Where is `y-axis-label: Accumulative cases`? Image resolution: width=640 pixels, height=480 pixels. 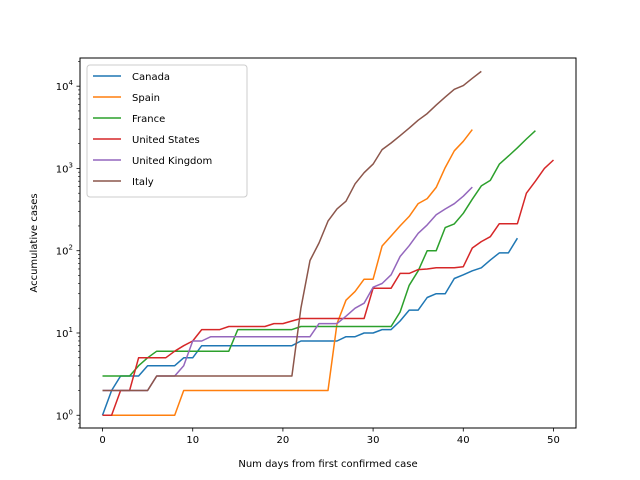 y-axis-label: Accumulative cases is located at coordinates (34, 242).